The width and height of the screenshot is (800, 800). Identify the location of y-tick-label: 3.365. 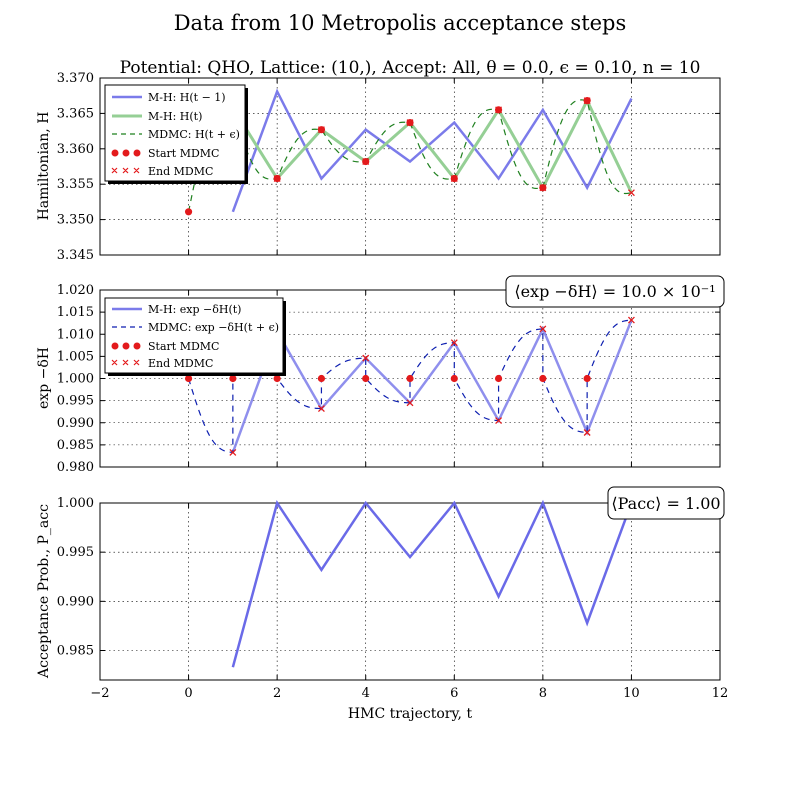
(75, 113).